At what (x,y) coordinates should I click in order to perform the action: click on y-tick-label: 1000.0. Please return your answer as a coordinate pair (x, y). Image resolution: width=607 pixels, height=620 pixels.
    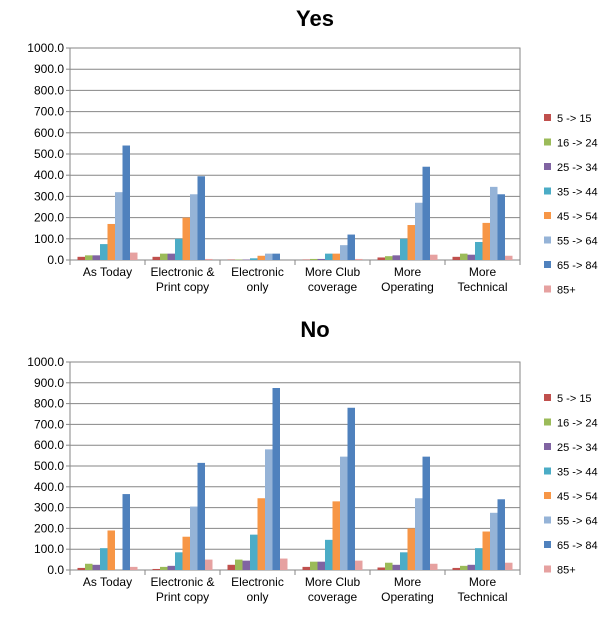
    Looking at the image, I should click on (45, 362).